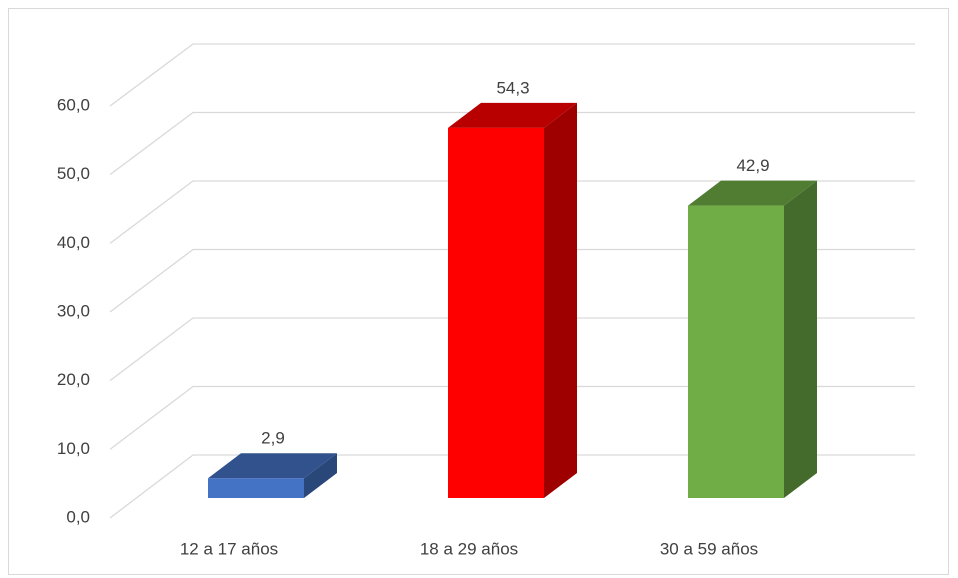 The image size is (958, 578). I want to click on x-tick-label: 12 a 17 años, so click(229, 548).